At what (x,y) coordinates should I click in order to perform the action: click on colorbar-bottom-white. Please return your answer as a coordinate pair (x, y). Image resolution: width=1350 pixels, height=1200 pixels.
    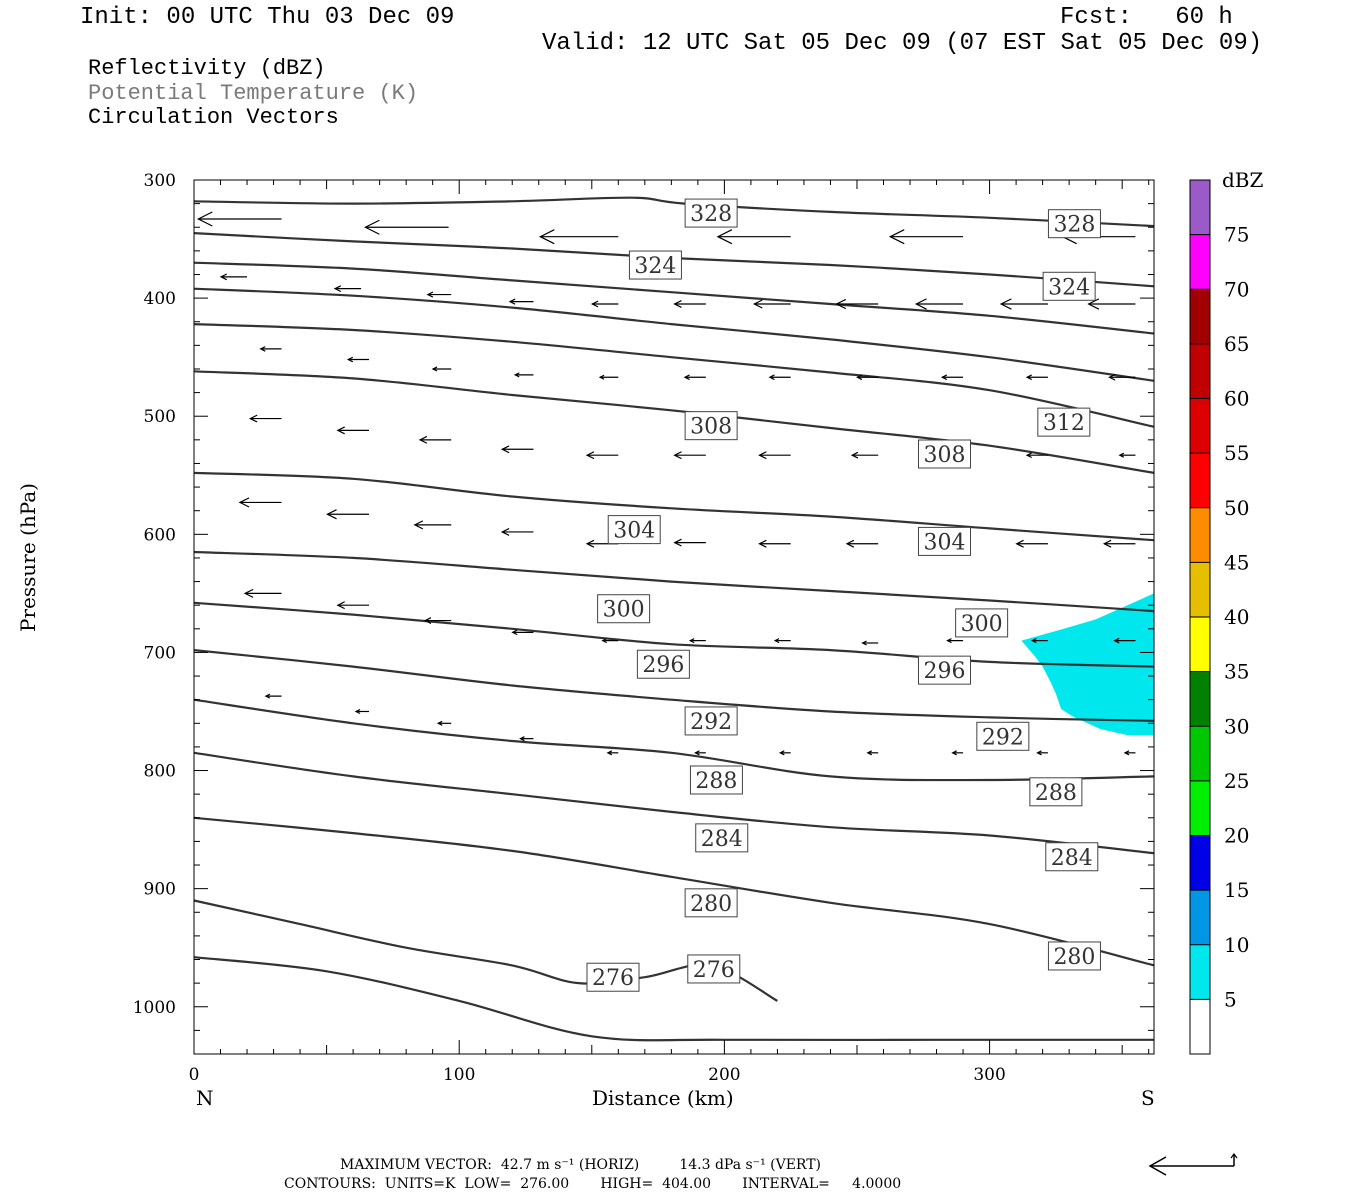
    Looking at the image, I should click on (1200, 1026).